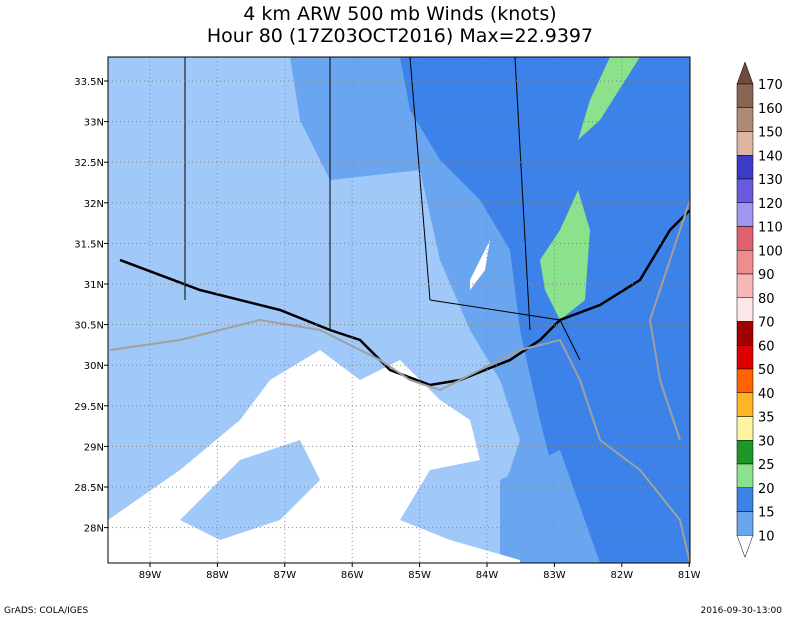 The height and width of the screenshot is (622, 800). Describe the element at coordinates (94, 123) in the screenshot. I see `latitude-label: 33N` at that location.